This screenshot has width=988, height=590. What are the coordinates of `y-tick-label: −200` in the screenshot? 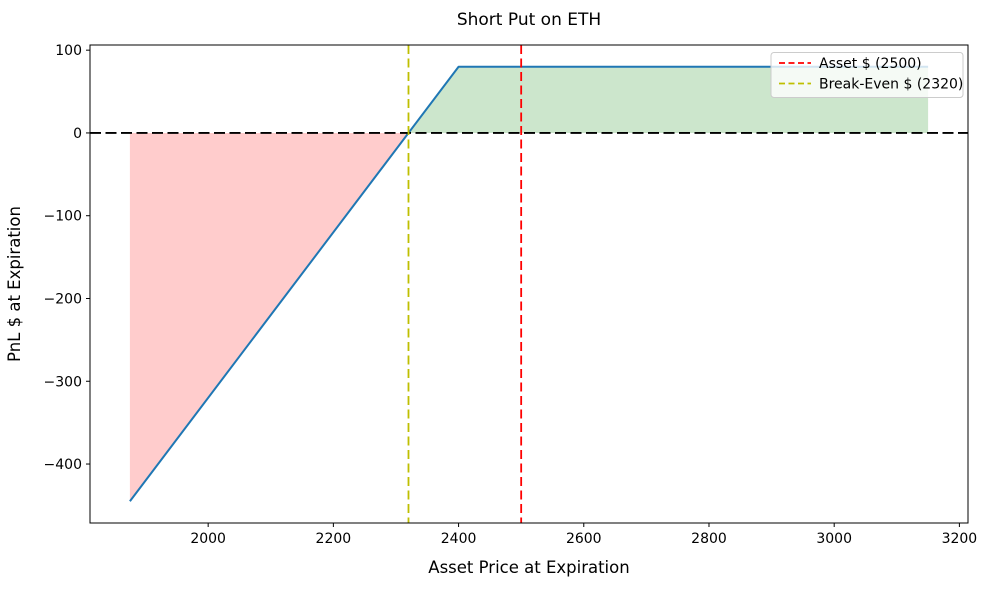 It's located at (63, 299).